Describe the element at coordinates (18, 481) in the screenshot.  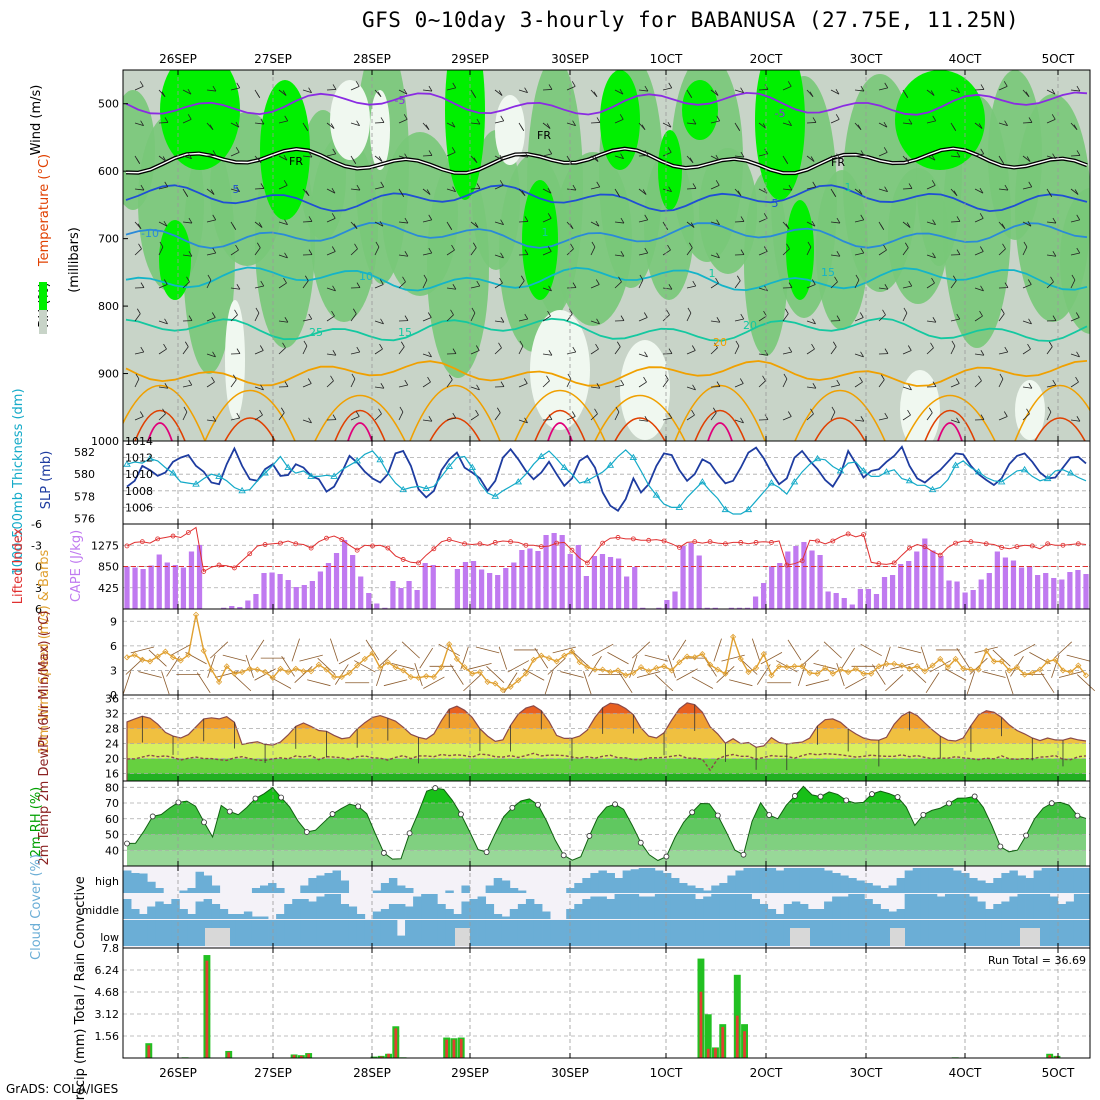
I see `y-axis-label-thickness: 1000-500mb Thickness (dm)` at that location.